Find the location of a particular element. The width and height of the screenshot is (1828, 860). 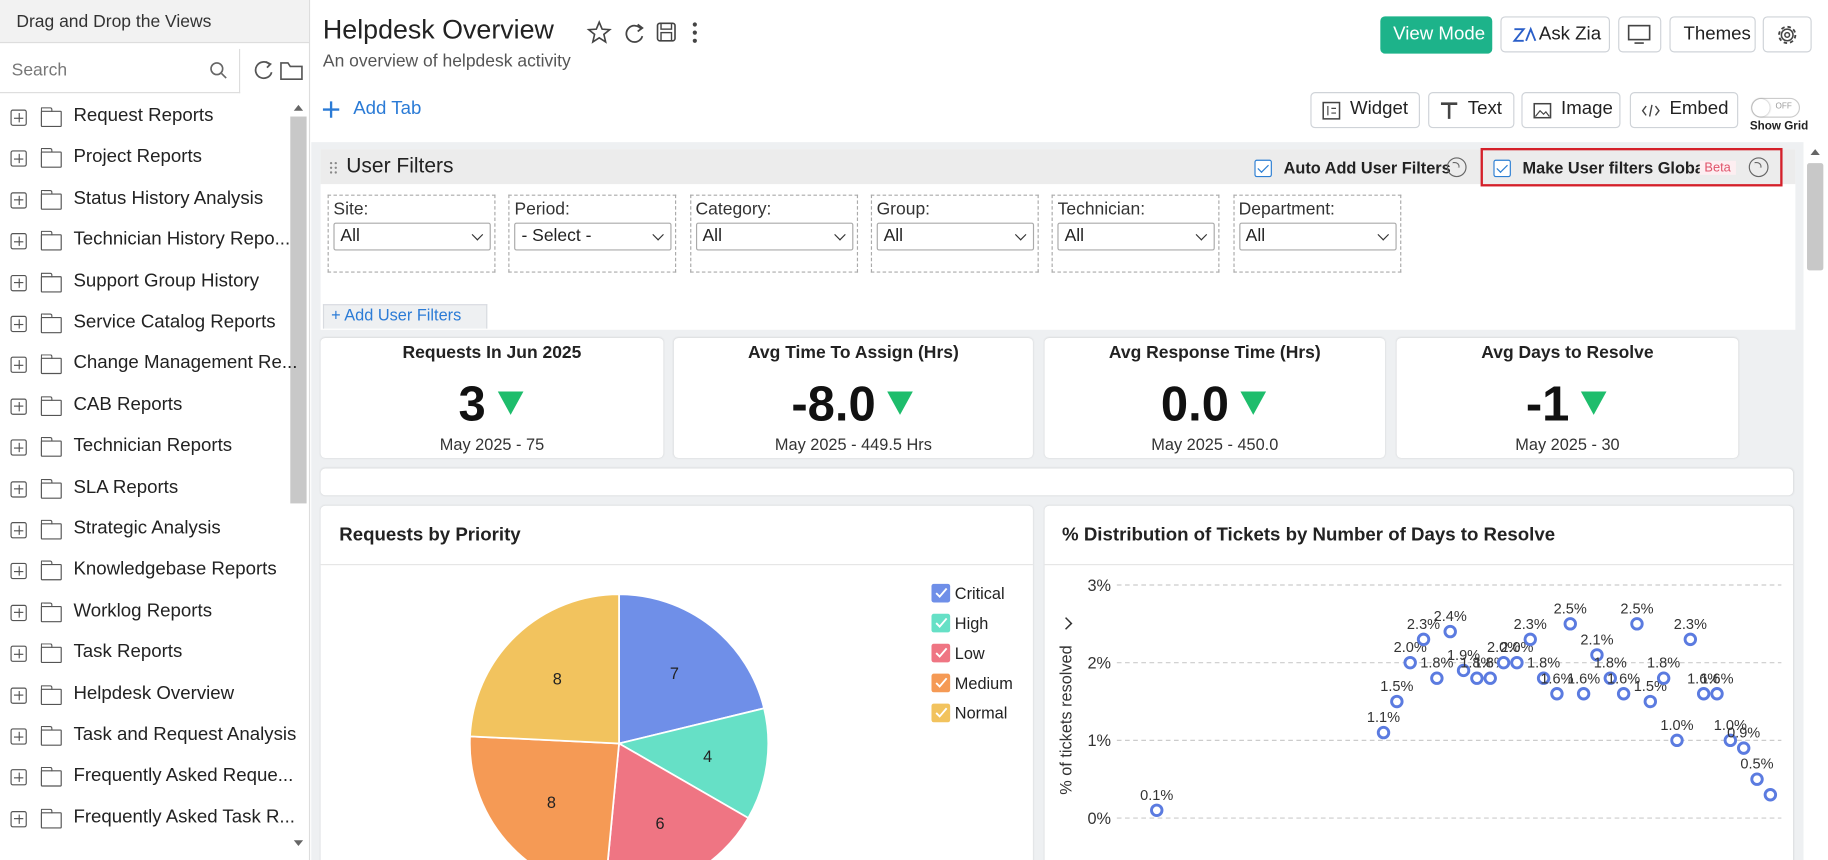

sidebar-item: Support Group History is located at coordinates (166, 281).